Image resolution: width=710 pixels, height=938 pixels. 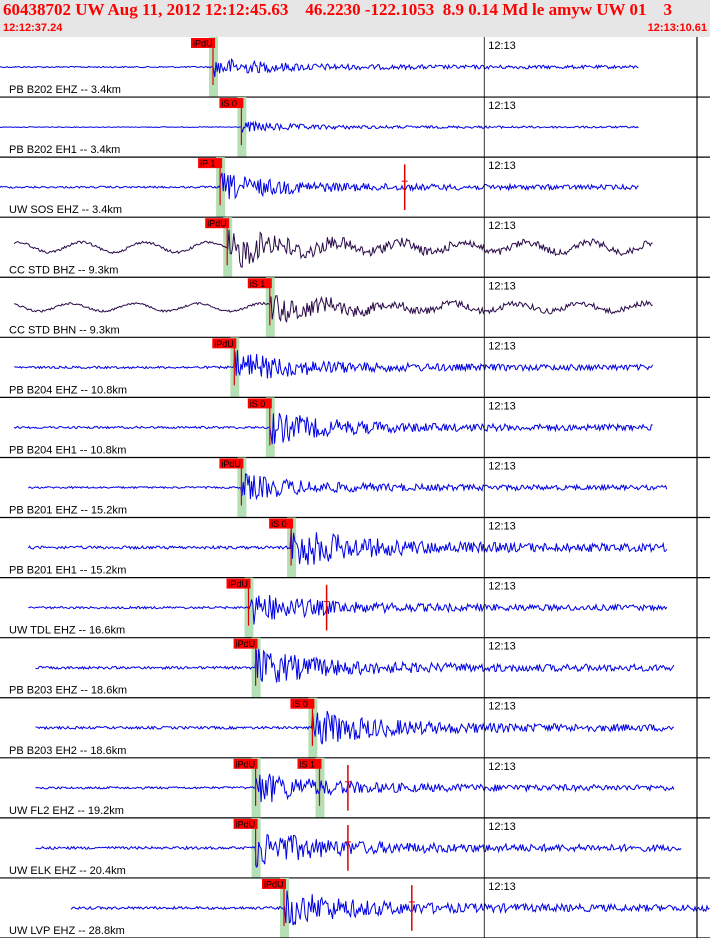 I want to click on pick-label: iP 1, so click(x=207, y=164).